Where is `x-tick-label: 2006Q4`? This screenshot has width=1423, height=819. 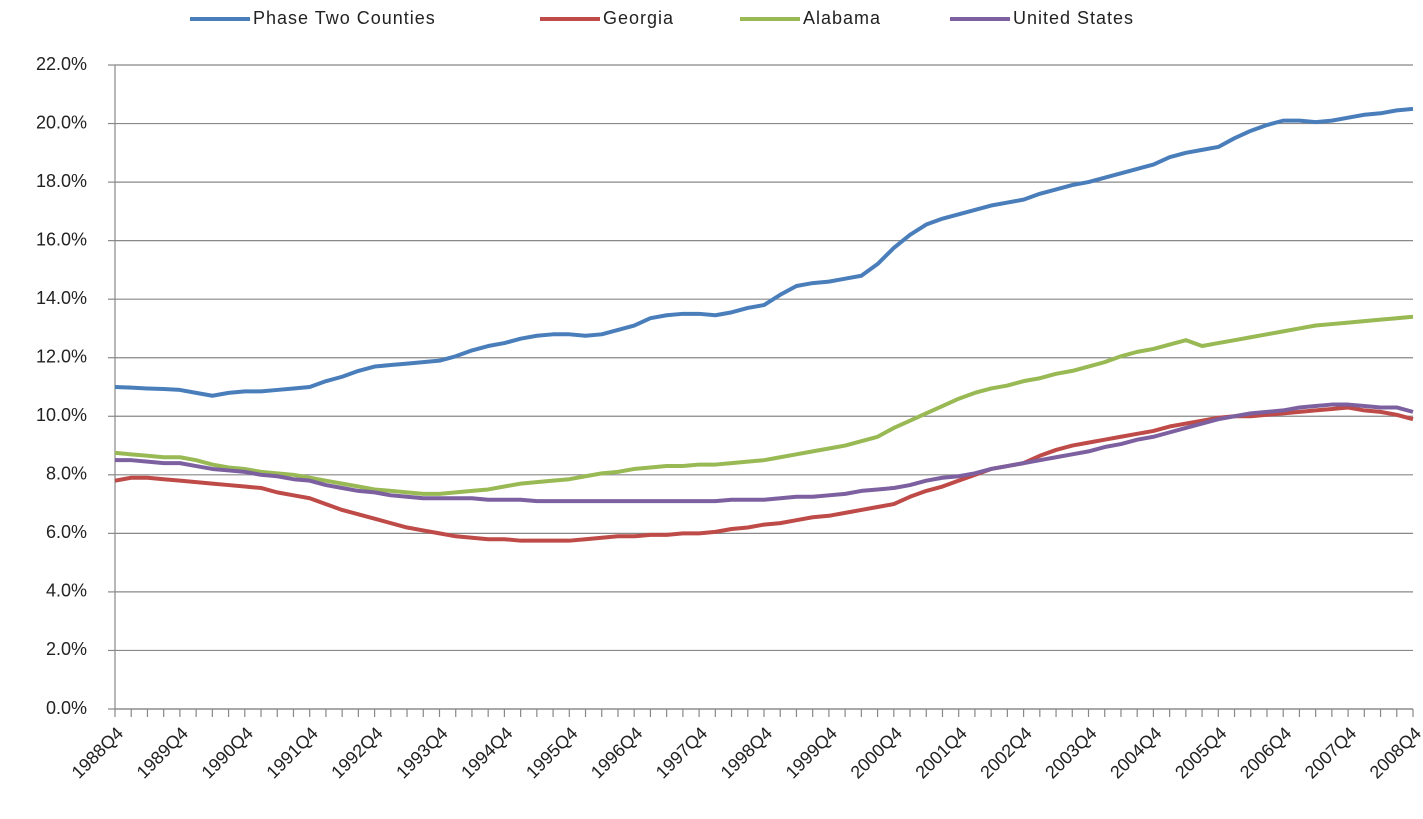
x-tick-label: 2006Q4 is located at coordinates (1265, 752).